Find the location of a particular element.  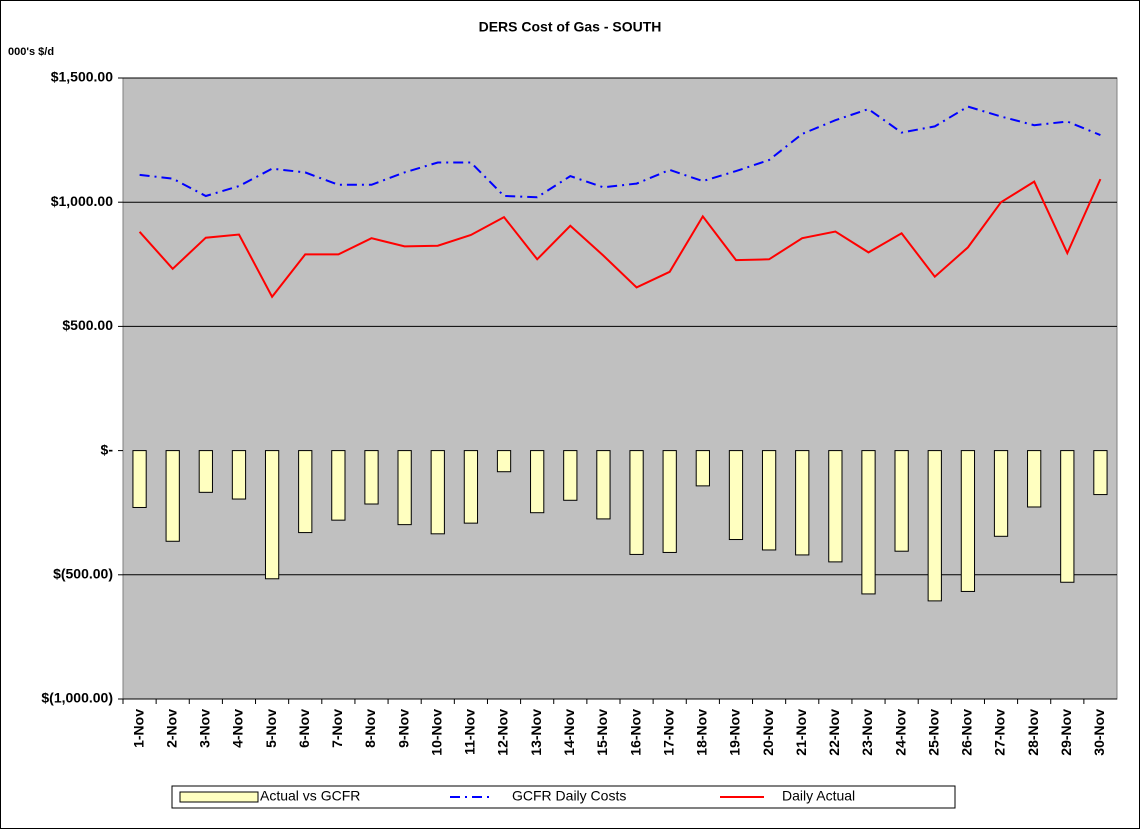

x-tick-label: 18-Nov is located at coordinates (702, 732).